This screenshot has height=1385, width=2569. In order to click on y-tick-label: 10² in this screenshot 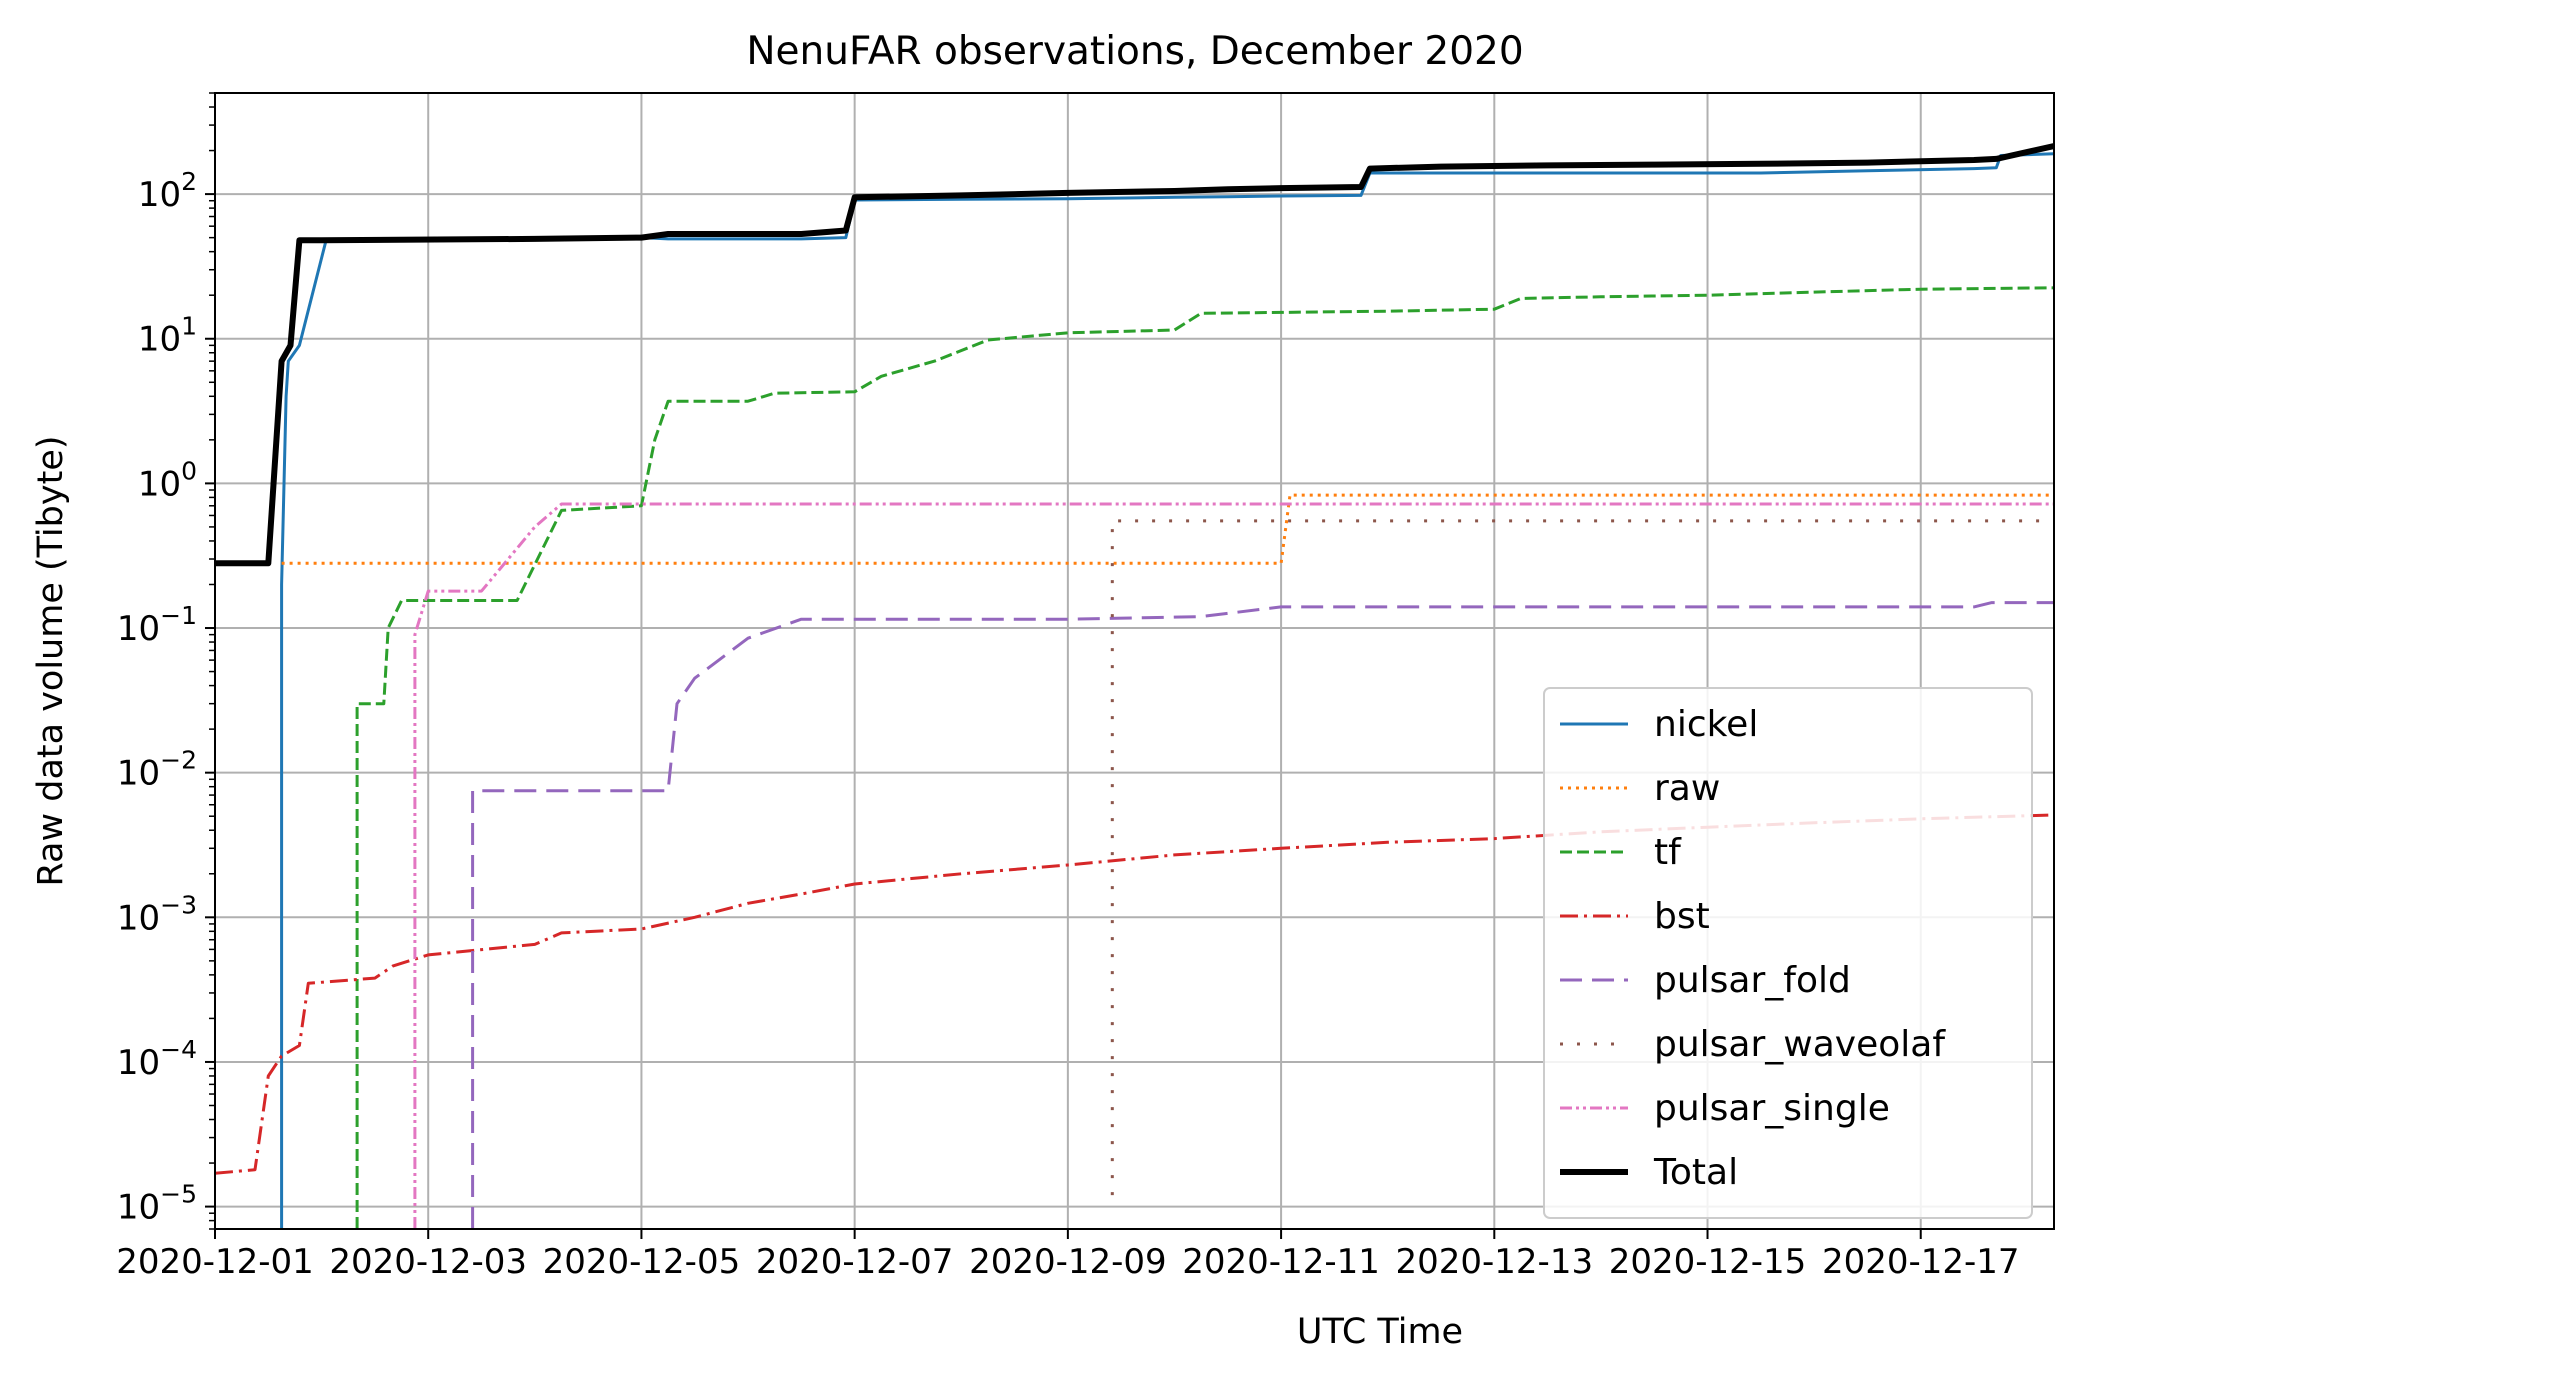, I will do `click(167, 191)`.